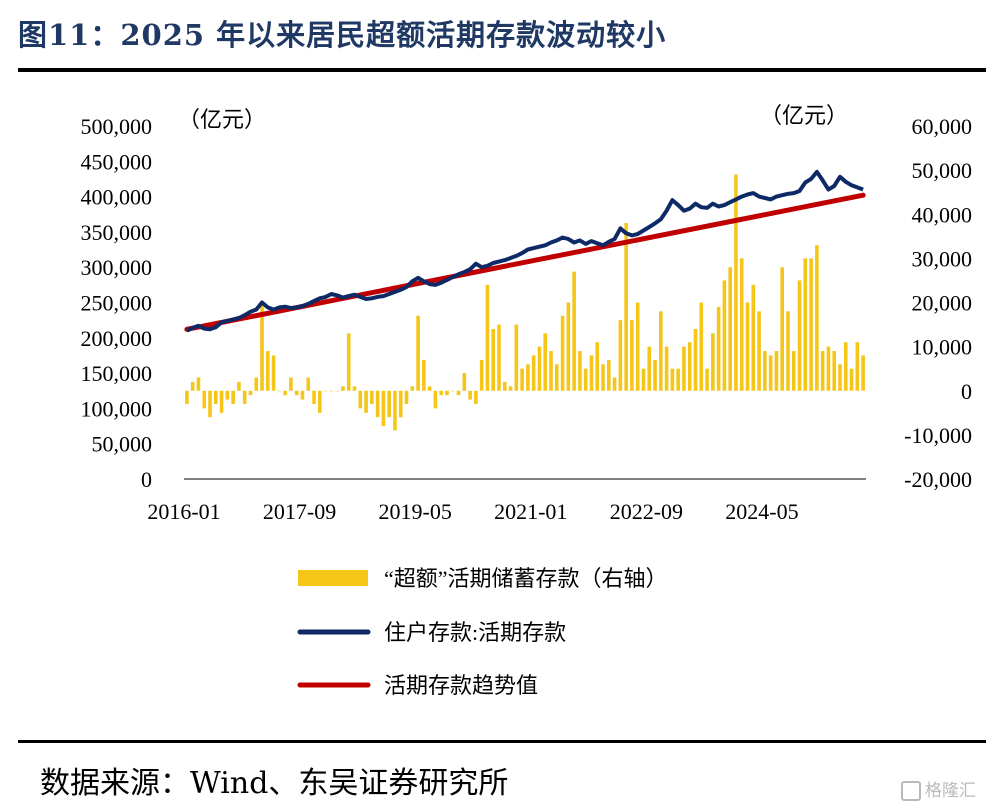  Describe the element at coordinates (646, 511) in the screenshot. I see `x-tick-label: 2022-09` at that location.